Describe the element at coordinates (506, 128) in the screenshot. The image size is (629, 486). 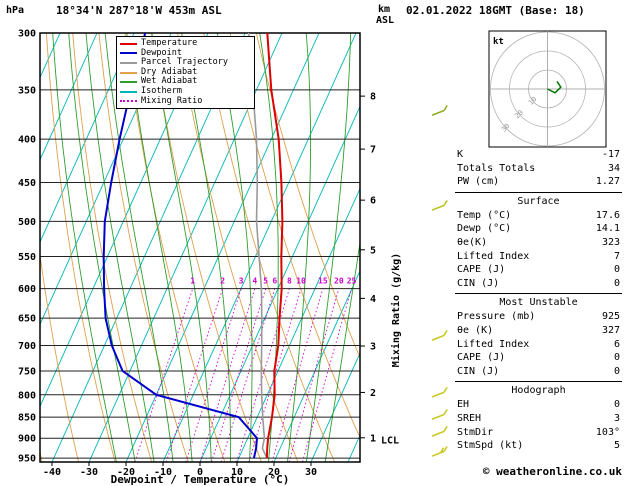
I see `hodograph-ring-label: 30` at that location.